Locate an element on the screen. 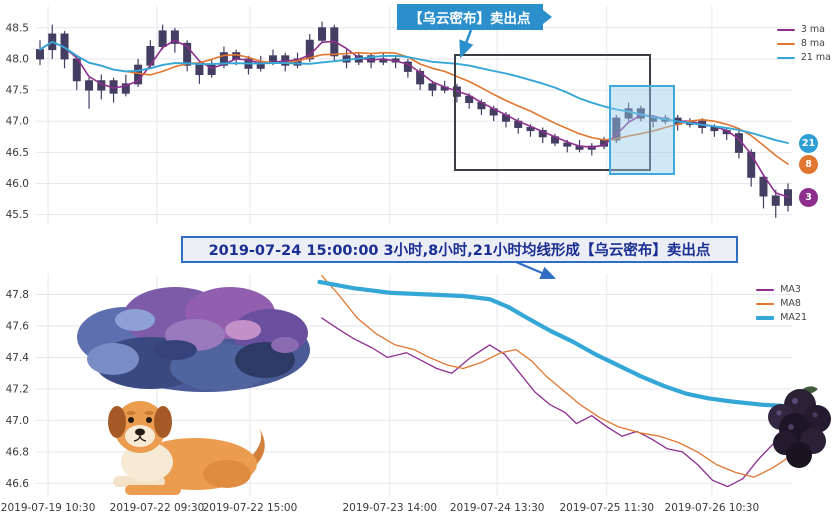  legend-item-21ma: 21 ma is located at coordinates (803, 57).